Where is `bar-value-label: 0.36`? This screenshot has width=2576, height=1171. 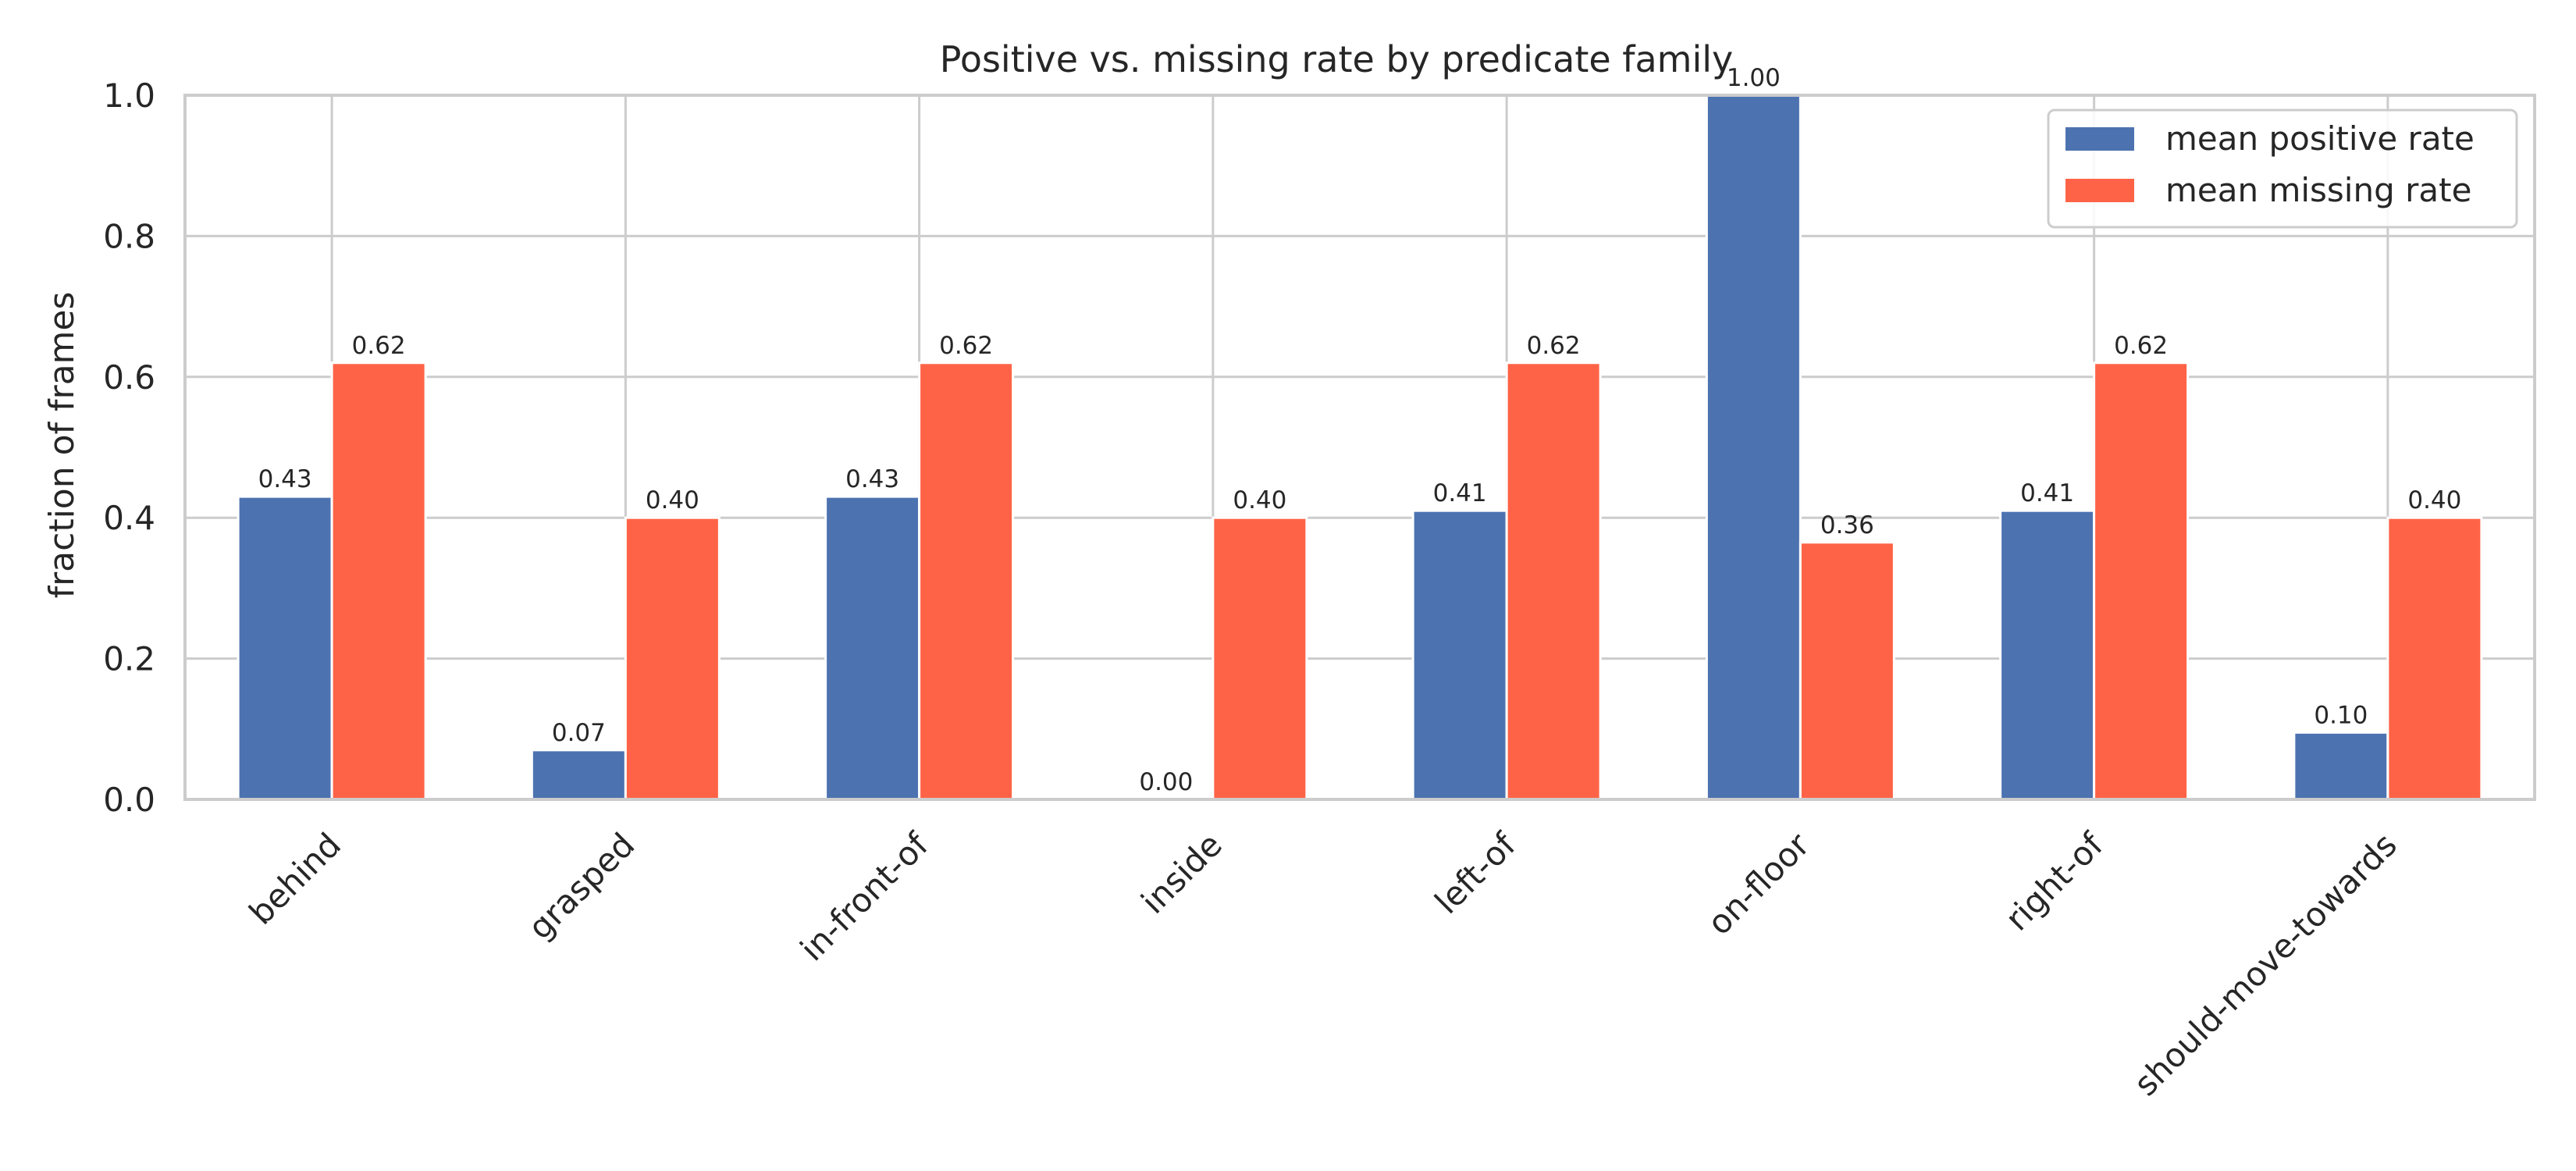 bar-value-label: 0.36 is located at coordinates (1847, 525).